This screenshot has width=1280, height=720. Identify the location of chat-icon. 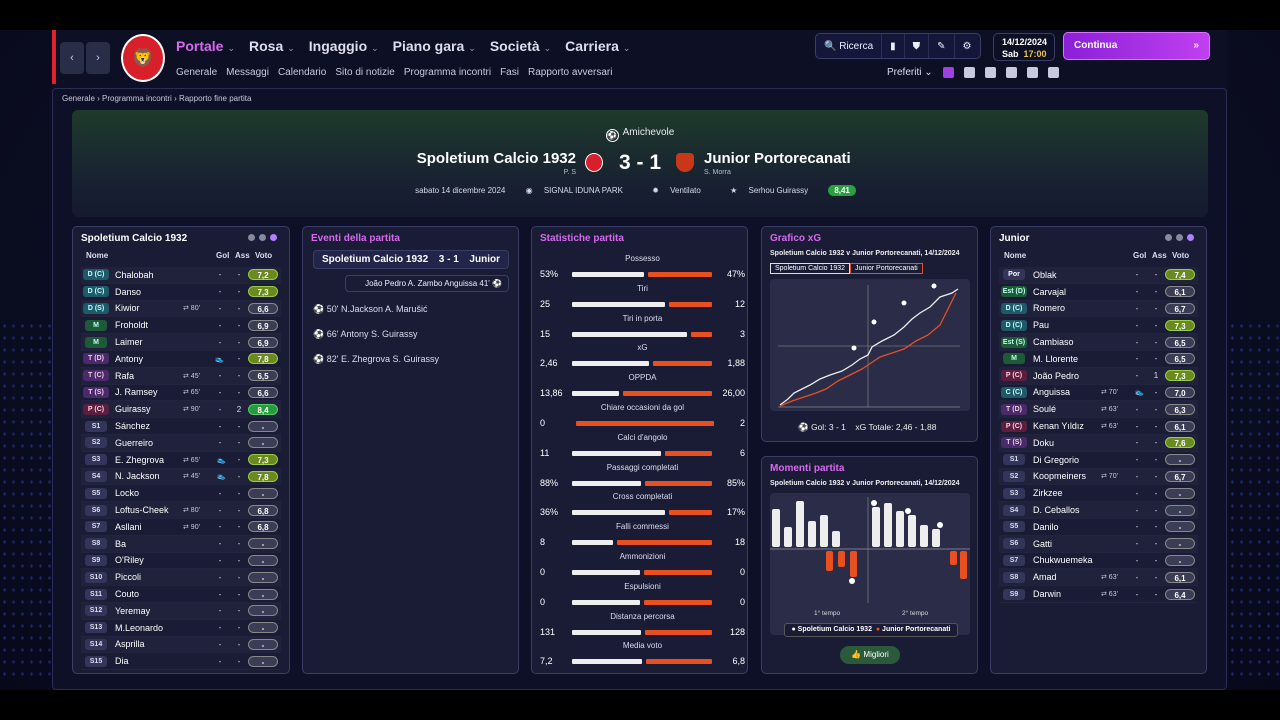
(948, 72).